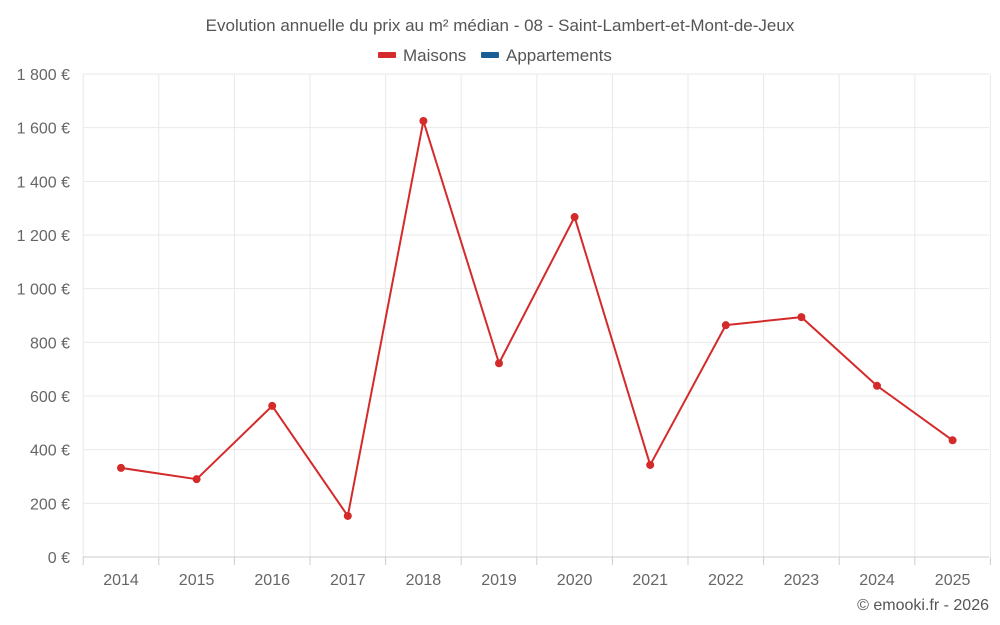 The height and width of the screenshot is (625, 1000). What do you see at coordinates (424, 580) in the screenshot?
I see `x-tick-label: 2018` at bounding box center [424, 580].